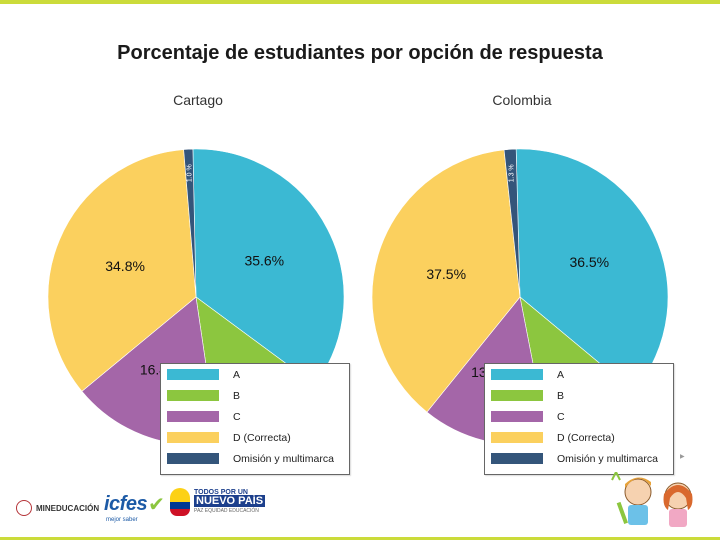 The width and height of the screenshot is (720, 540). What do you see at coordinates (512, 173) in the screenshot?
I see `pie-label-omision-colombia: 1.3 %` at bounding box center [512, 173].